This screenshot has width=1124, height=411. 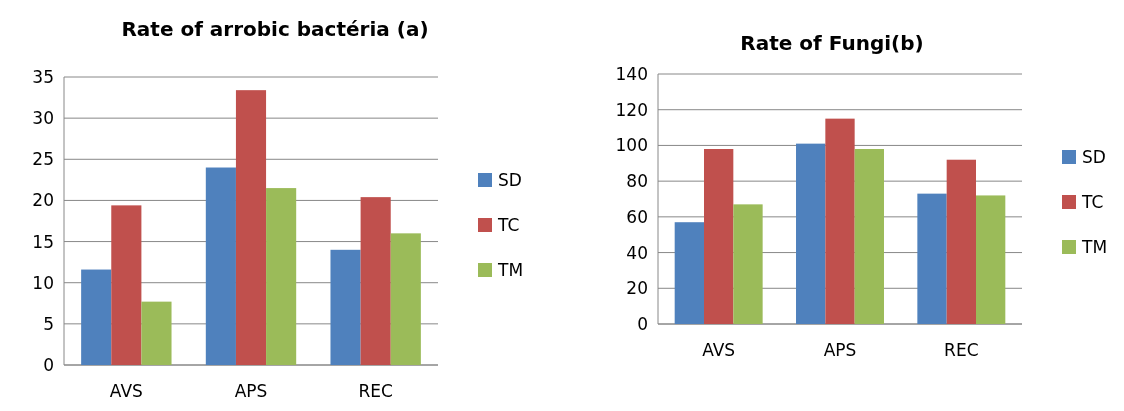 I want to click on y-tick-label: 5, so click(x=48, y=323).